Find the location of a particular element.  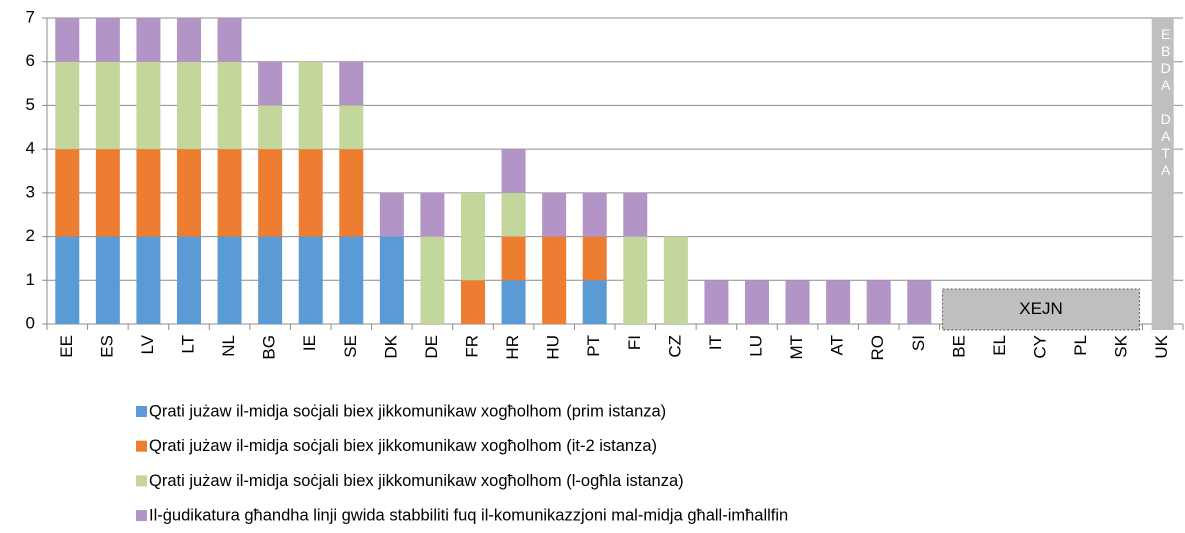

y-tick-label: 2 is located at coordinates (30, 235).